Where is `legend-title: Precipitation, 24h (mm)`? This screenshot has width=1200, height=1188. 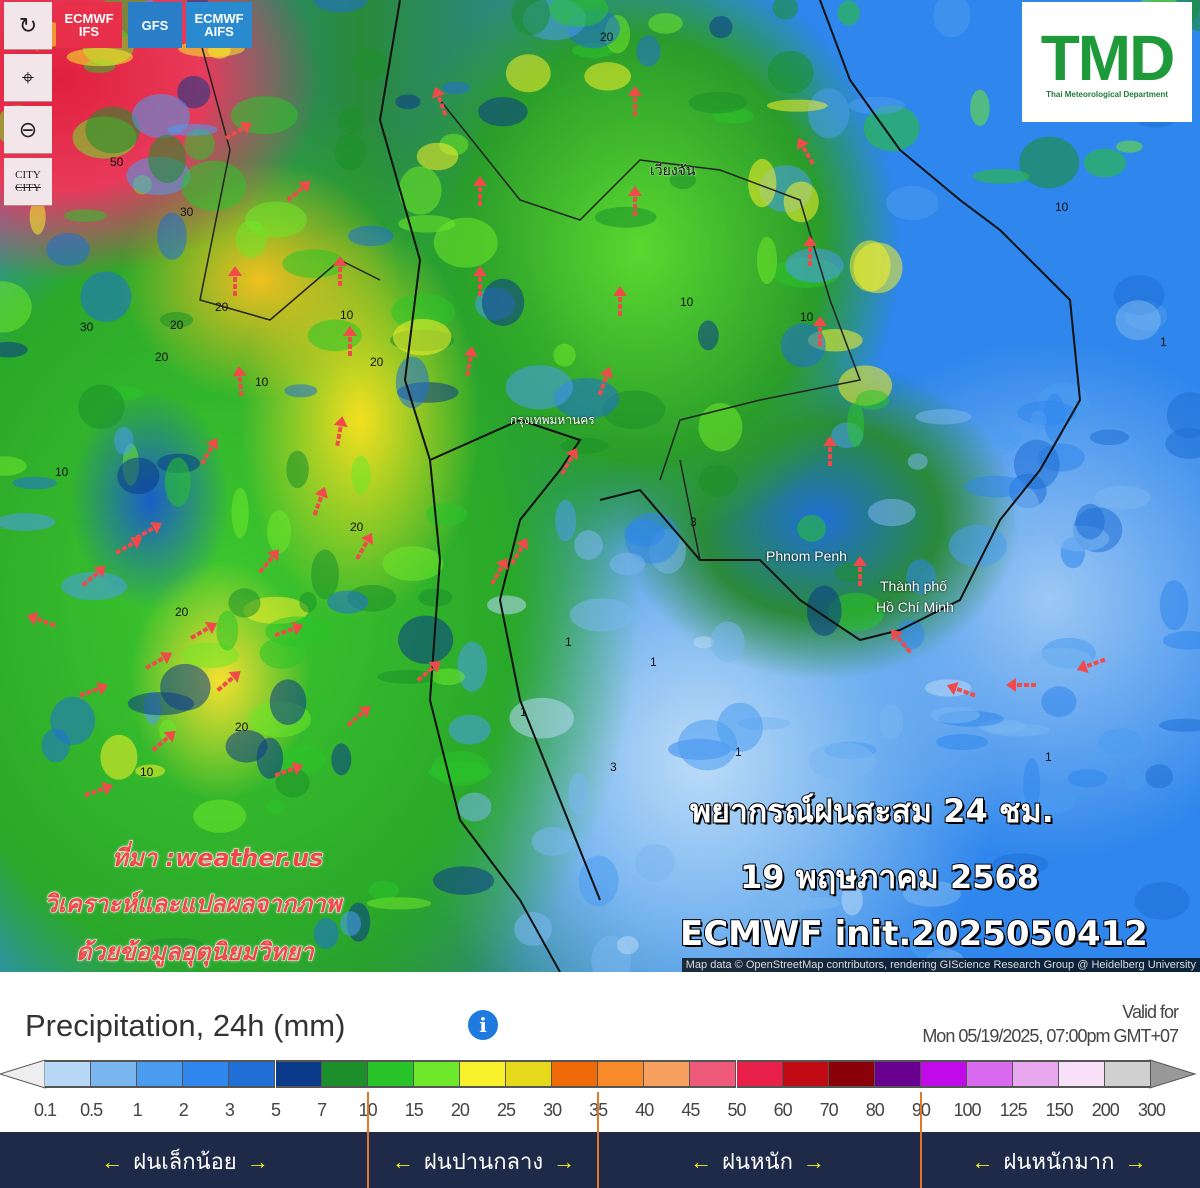
legend-title: Precipitation, 24h (mm) is located at coordinates (185, 1025).